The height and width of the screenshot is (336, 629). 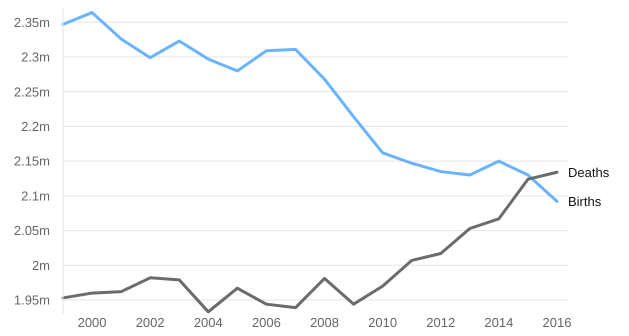 I want to click on x-tick-label: 2016, so click(x=557, y=322).